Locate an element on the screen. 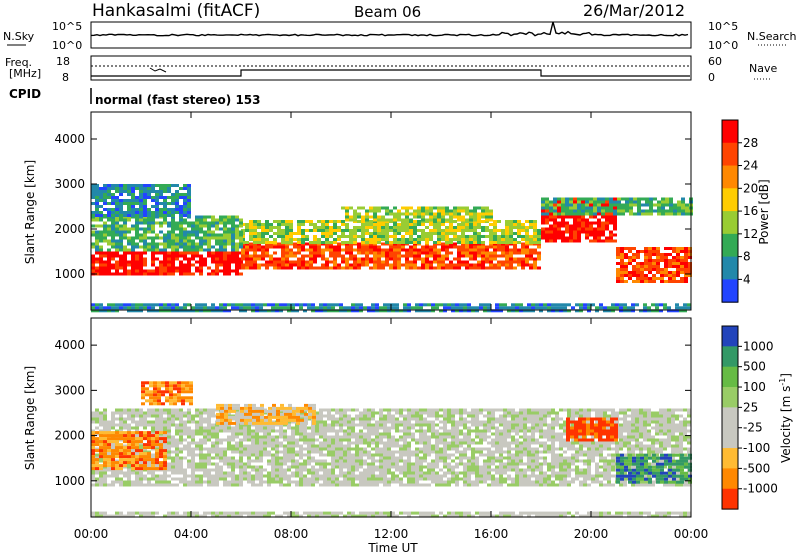  power-colorbar-label: Power [dB] is located at coordinates (764, 211).